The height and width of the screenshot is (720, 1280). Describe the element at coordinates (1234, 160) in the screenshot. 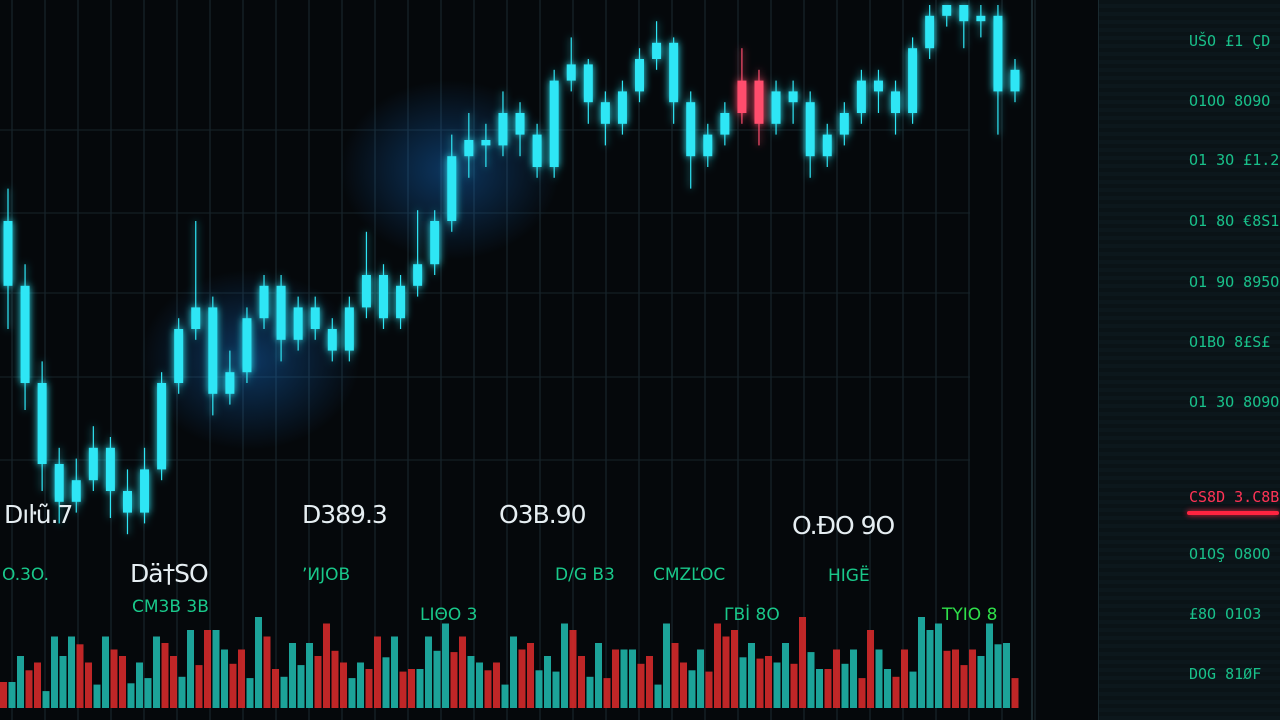

I see `price-label: O1 3O £1.21` at that location.